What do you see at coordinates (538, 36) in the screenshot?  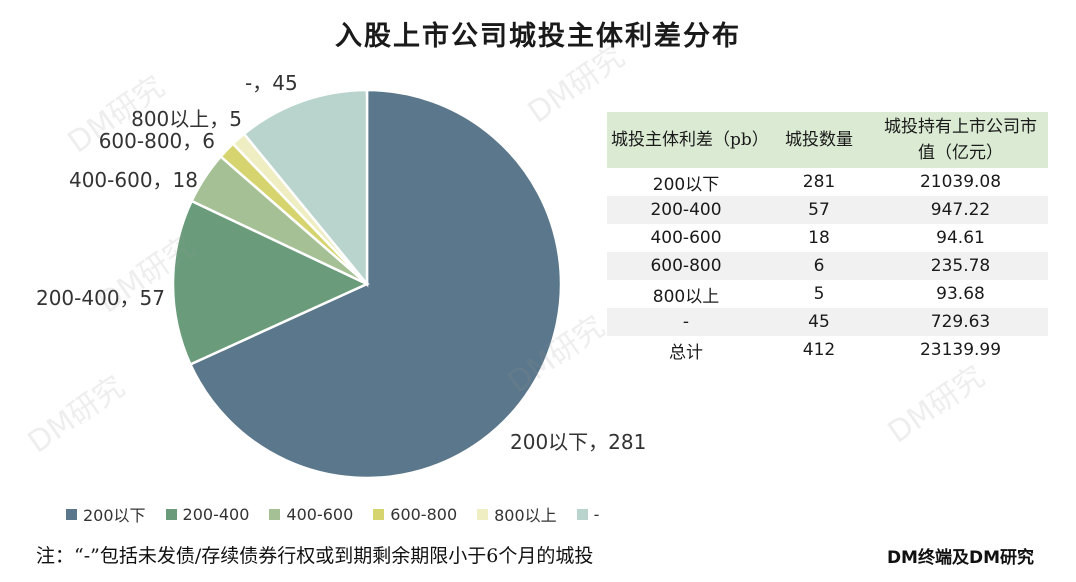 I see `chart-title: 入股上市公司城投主体利差分布` at bounding box center [538, 36].